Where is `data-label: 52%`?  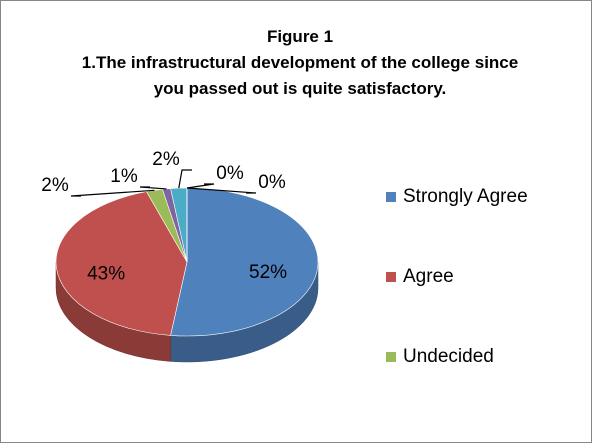
data-label: 52% is located at coordinates (268, 272).